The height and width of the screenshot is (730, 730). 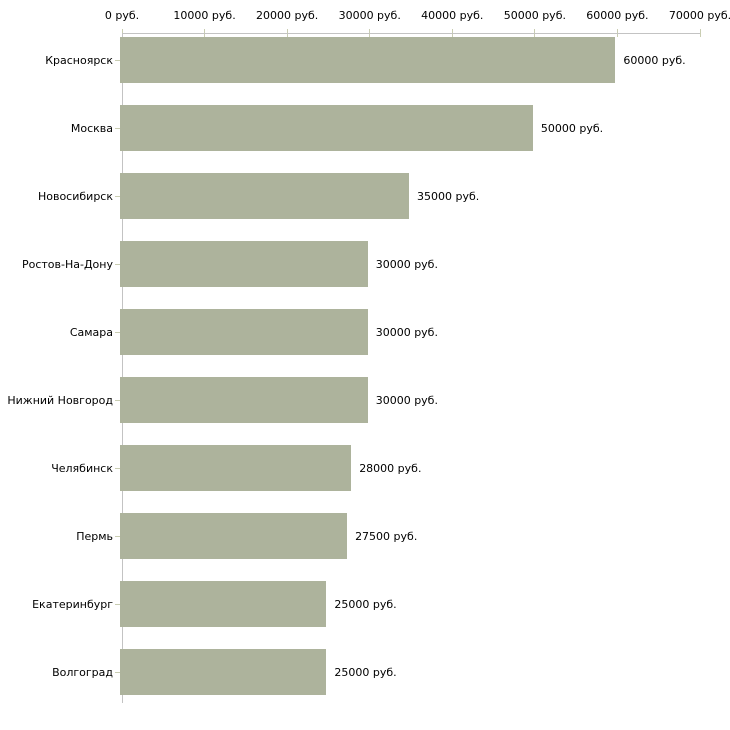 I want to click on category-label: Новосибирск, so click(x=75, y=196).